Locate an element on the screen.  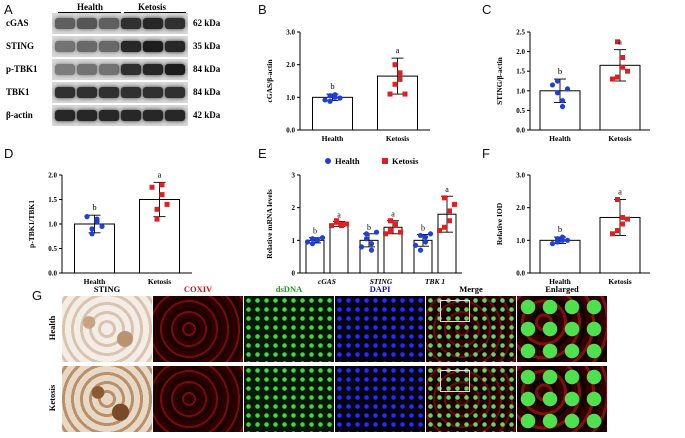
panel-letter-a: A is located at coordinates (8, 9).